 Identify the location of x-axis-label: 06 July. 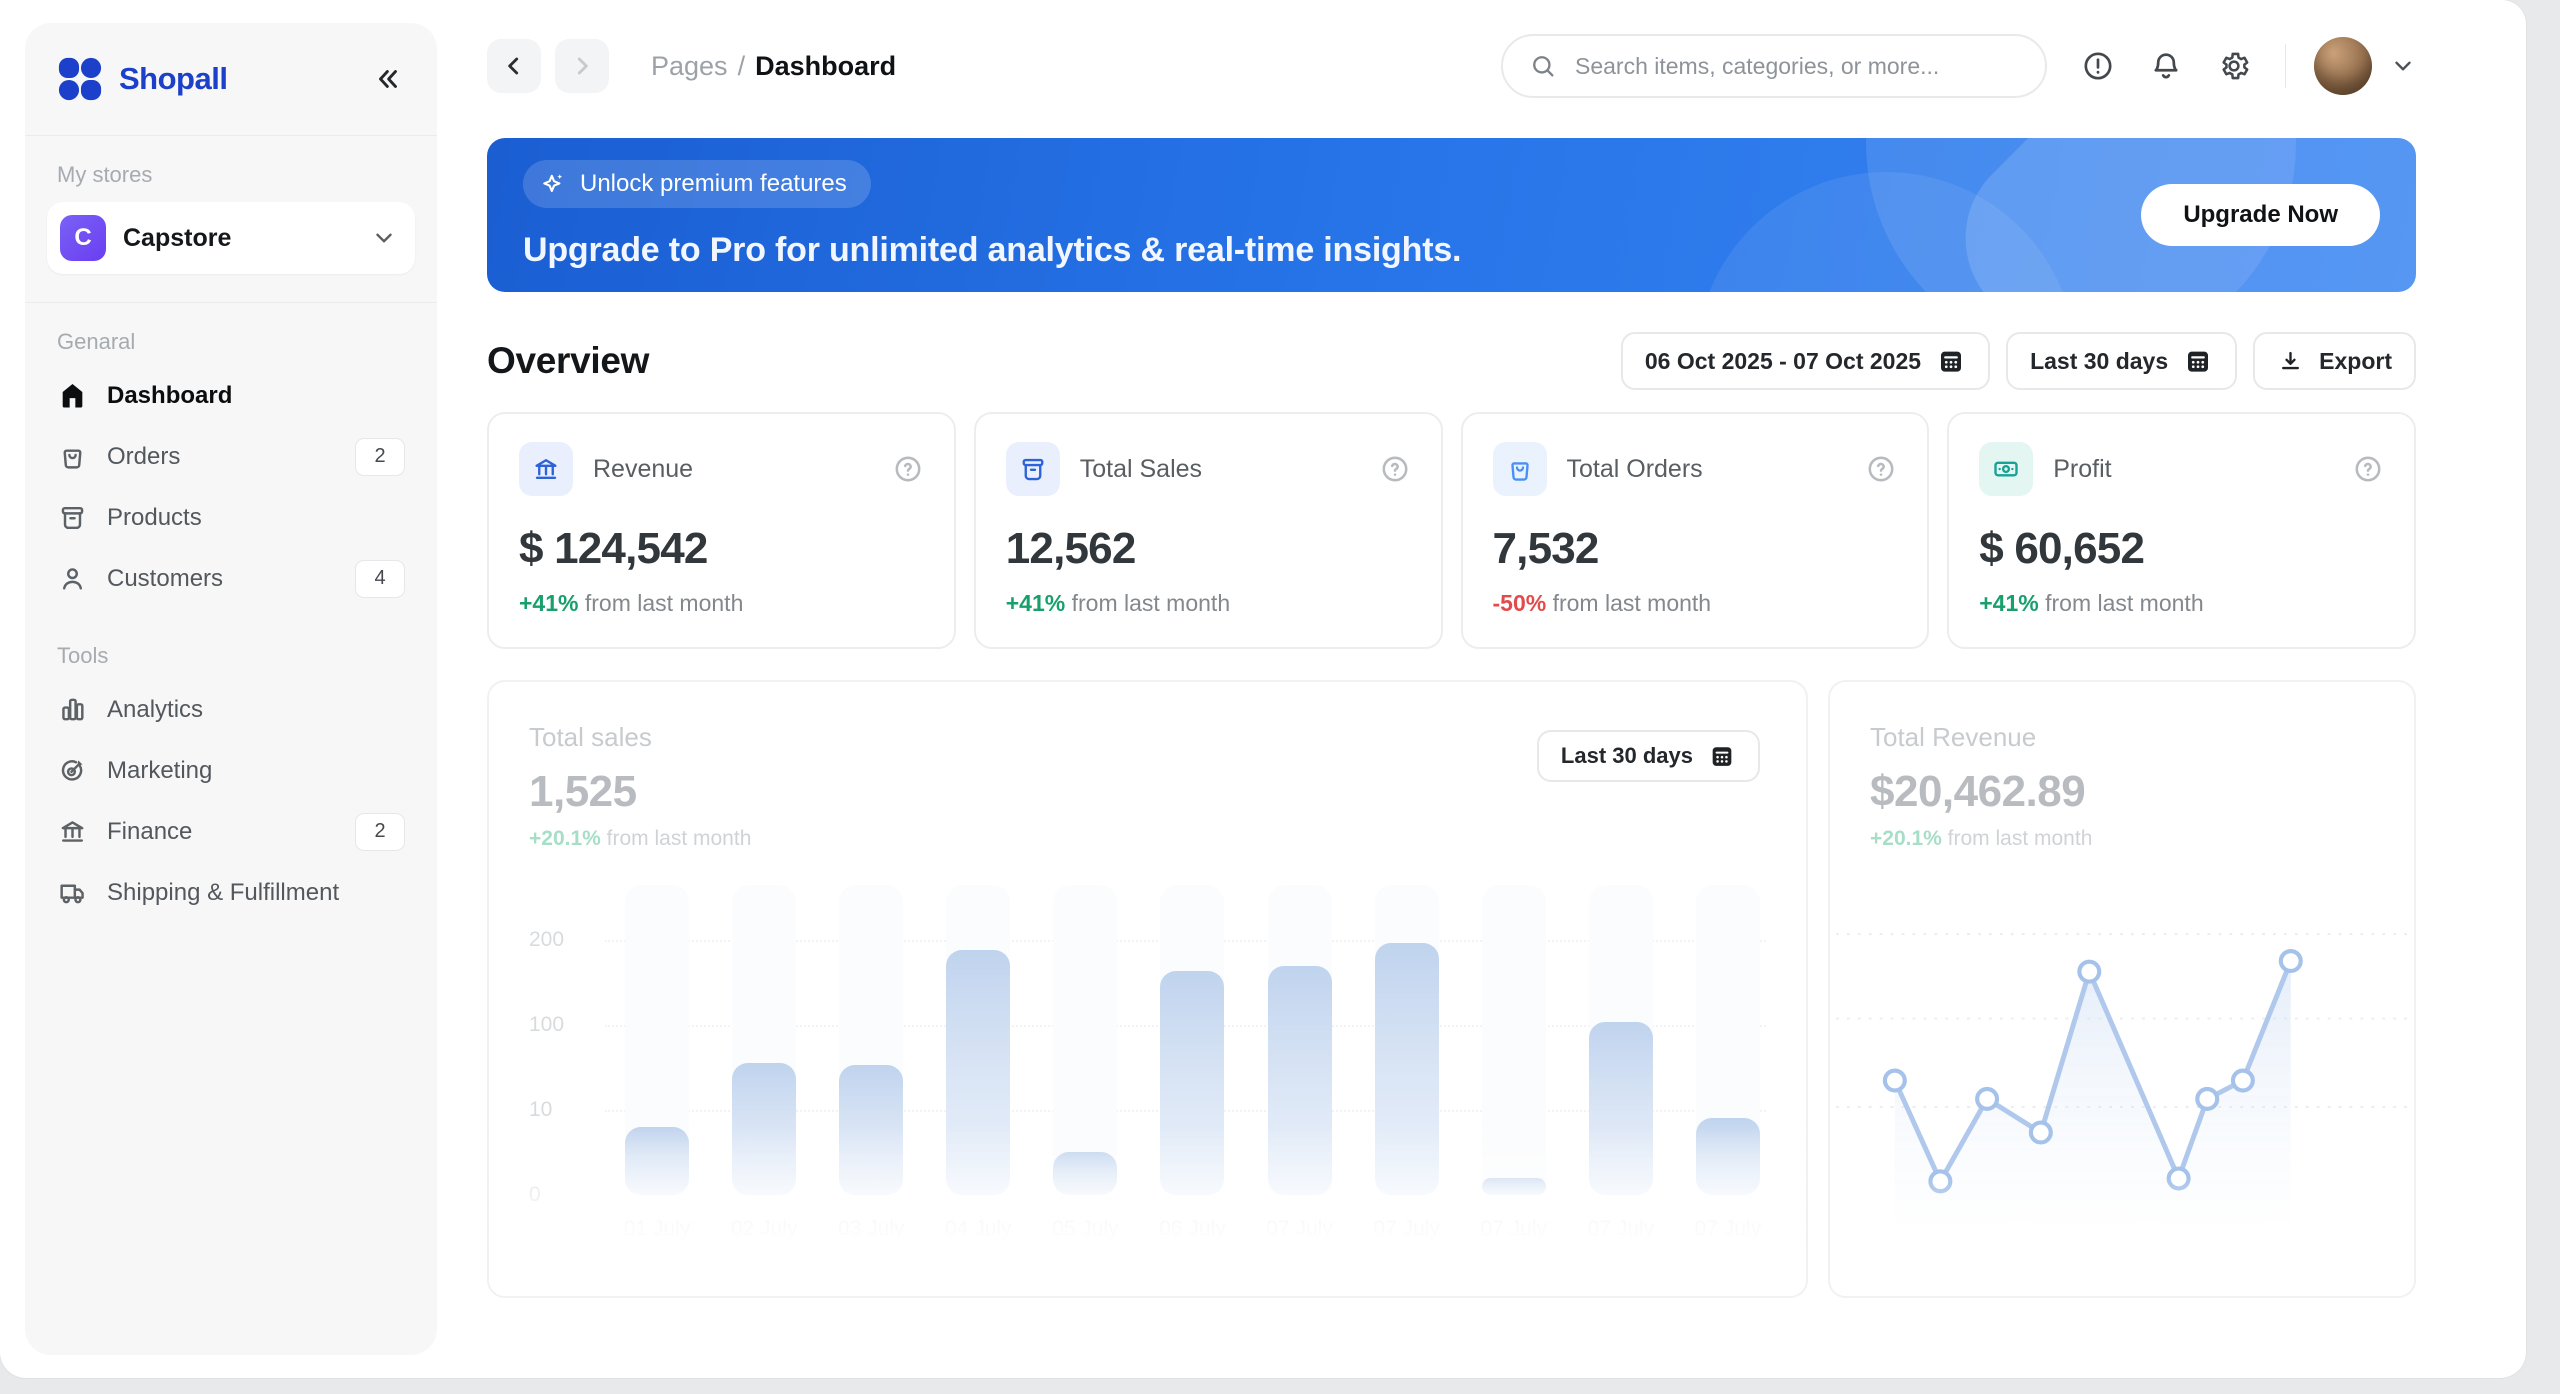
(1192, 1228).